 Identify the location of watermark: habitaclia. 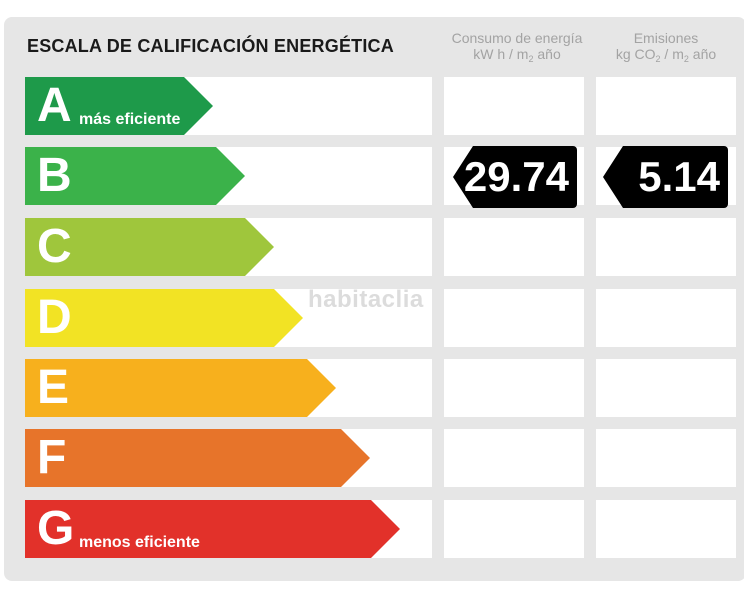
(366, 299).